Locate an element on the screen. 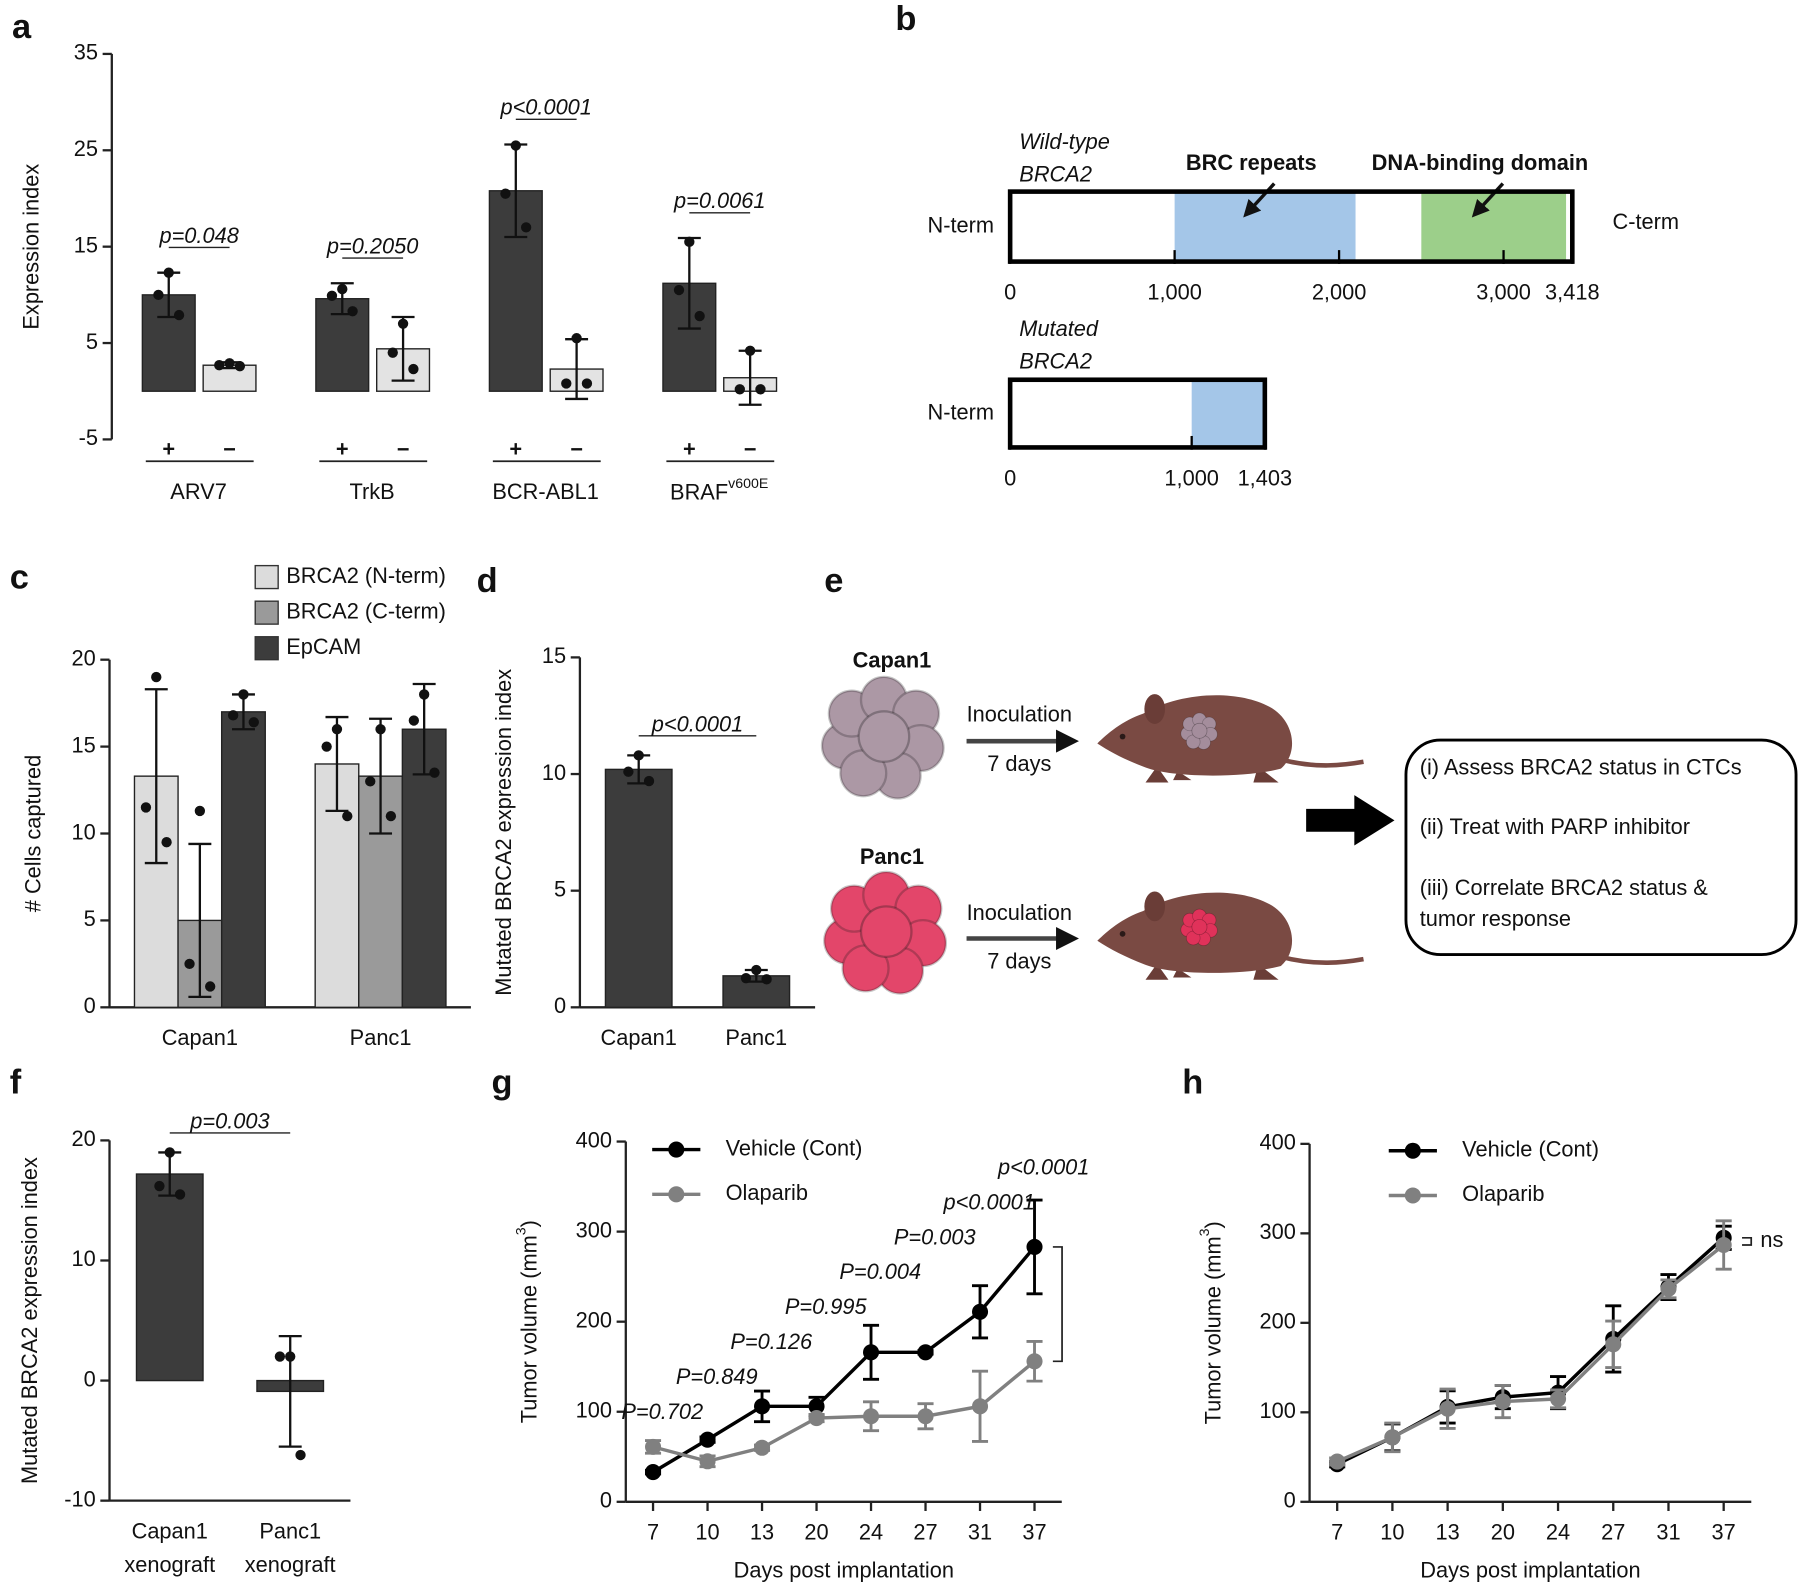  x-tick-label: 24 is located at coordinates (1558, 1532).